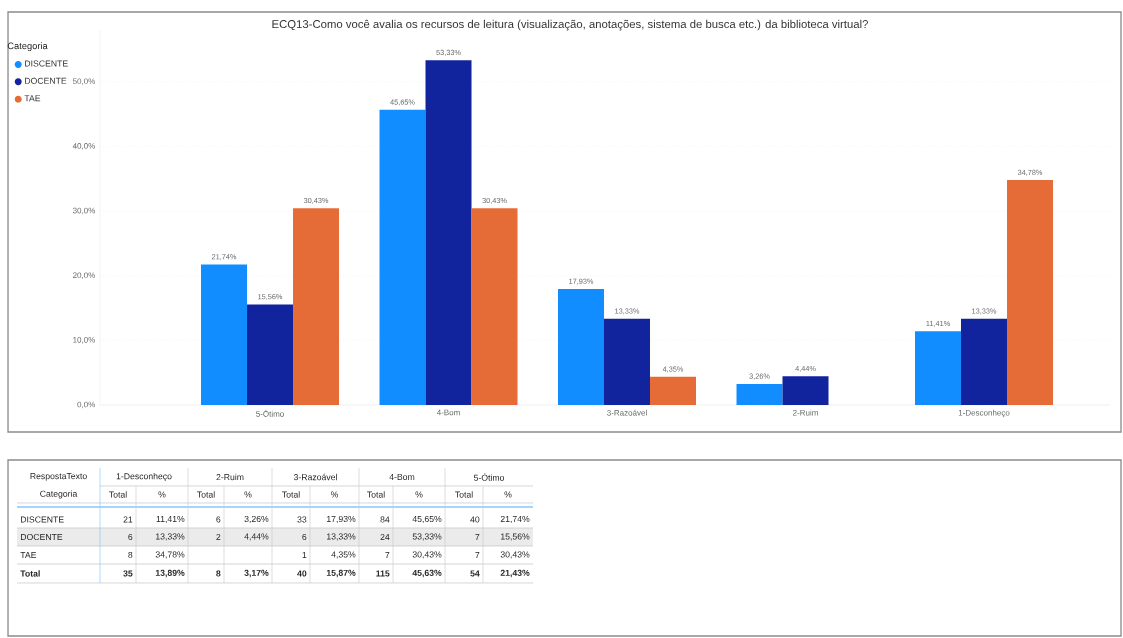 The image size is (1123, 638). Describe the element at coordinates (58, 477) in the screenshot. I see `text: RespostaTexto` at that location.